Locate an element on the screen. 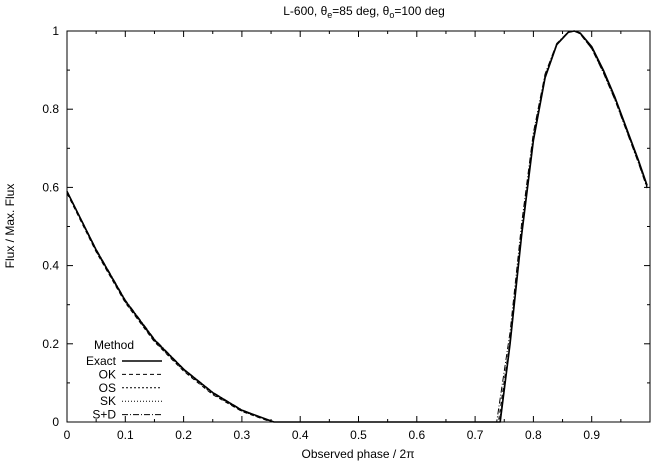  legend-title: Method is located at coordinates (114, 345).